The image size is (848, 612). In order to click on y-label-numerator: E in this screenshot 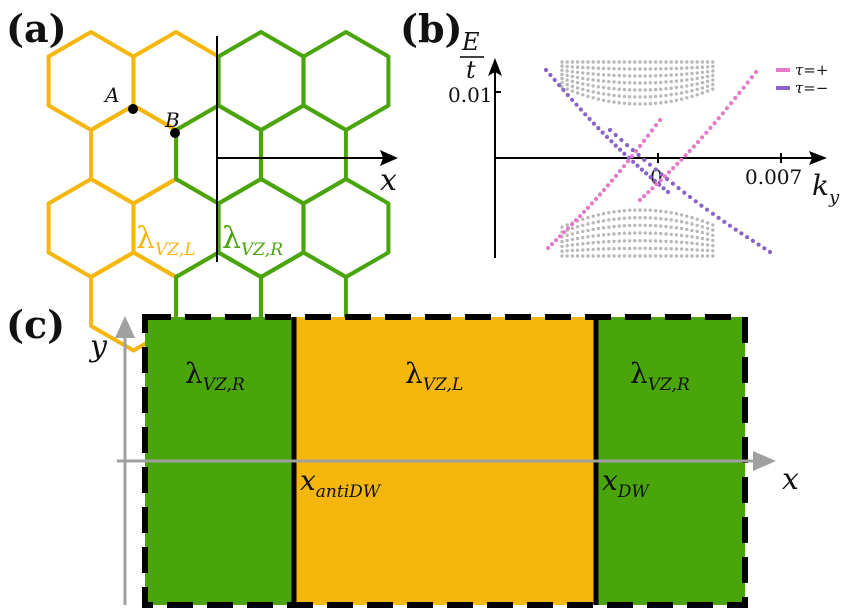, I will do `click(470, 42)`.